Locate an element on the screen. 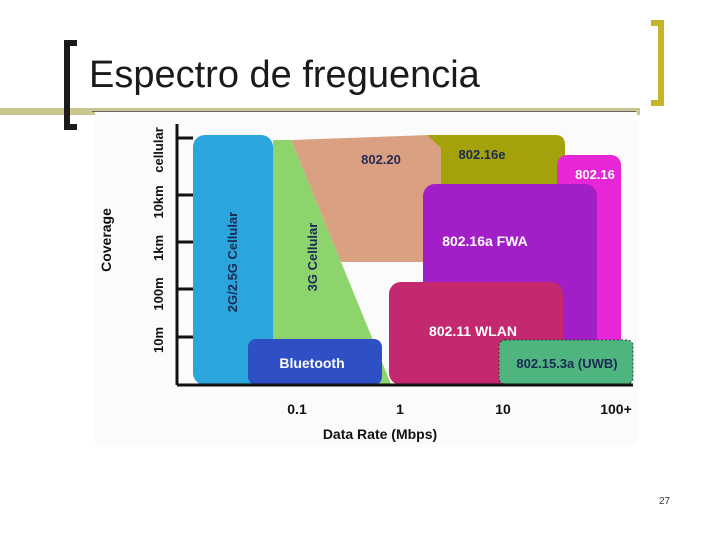 The image size is (720, 540). region-uwb: 802.15.3a (UWB) is located at coordinates (566, 362).